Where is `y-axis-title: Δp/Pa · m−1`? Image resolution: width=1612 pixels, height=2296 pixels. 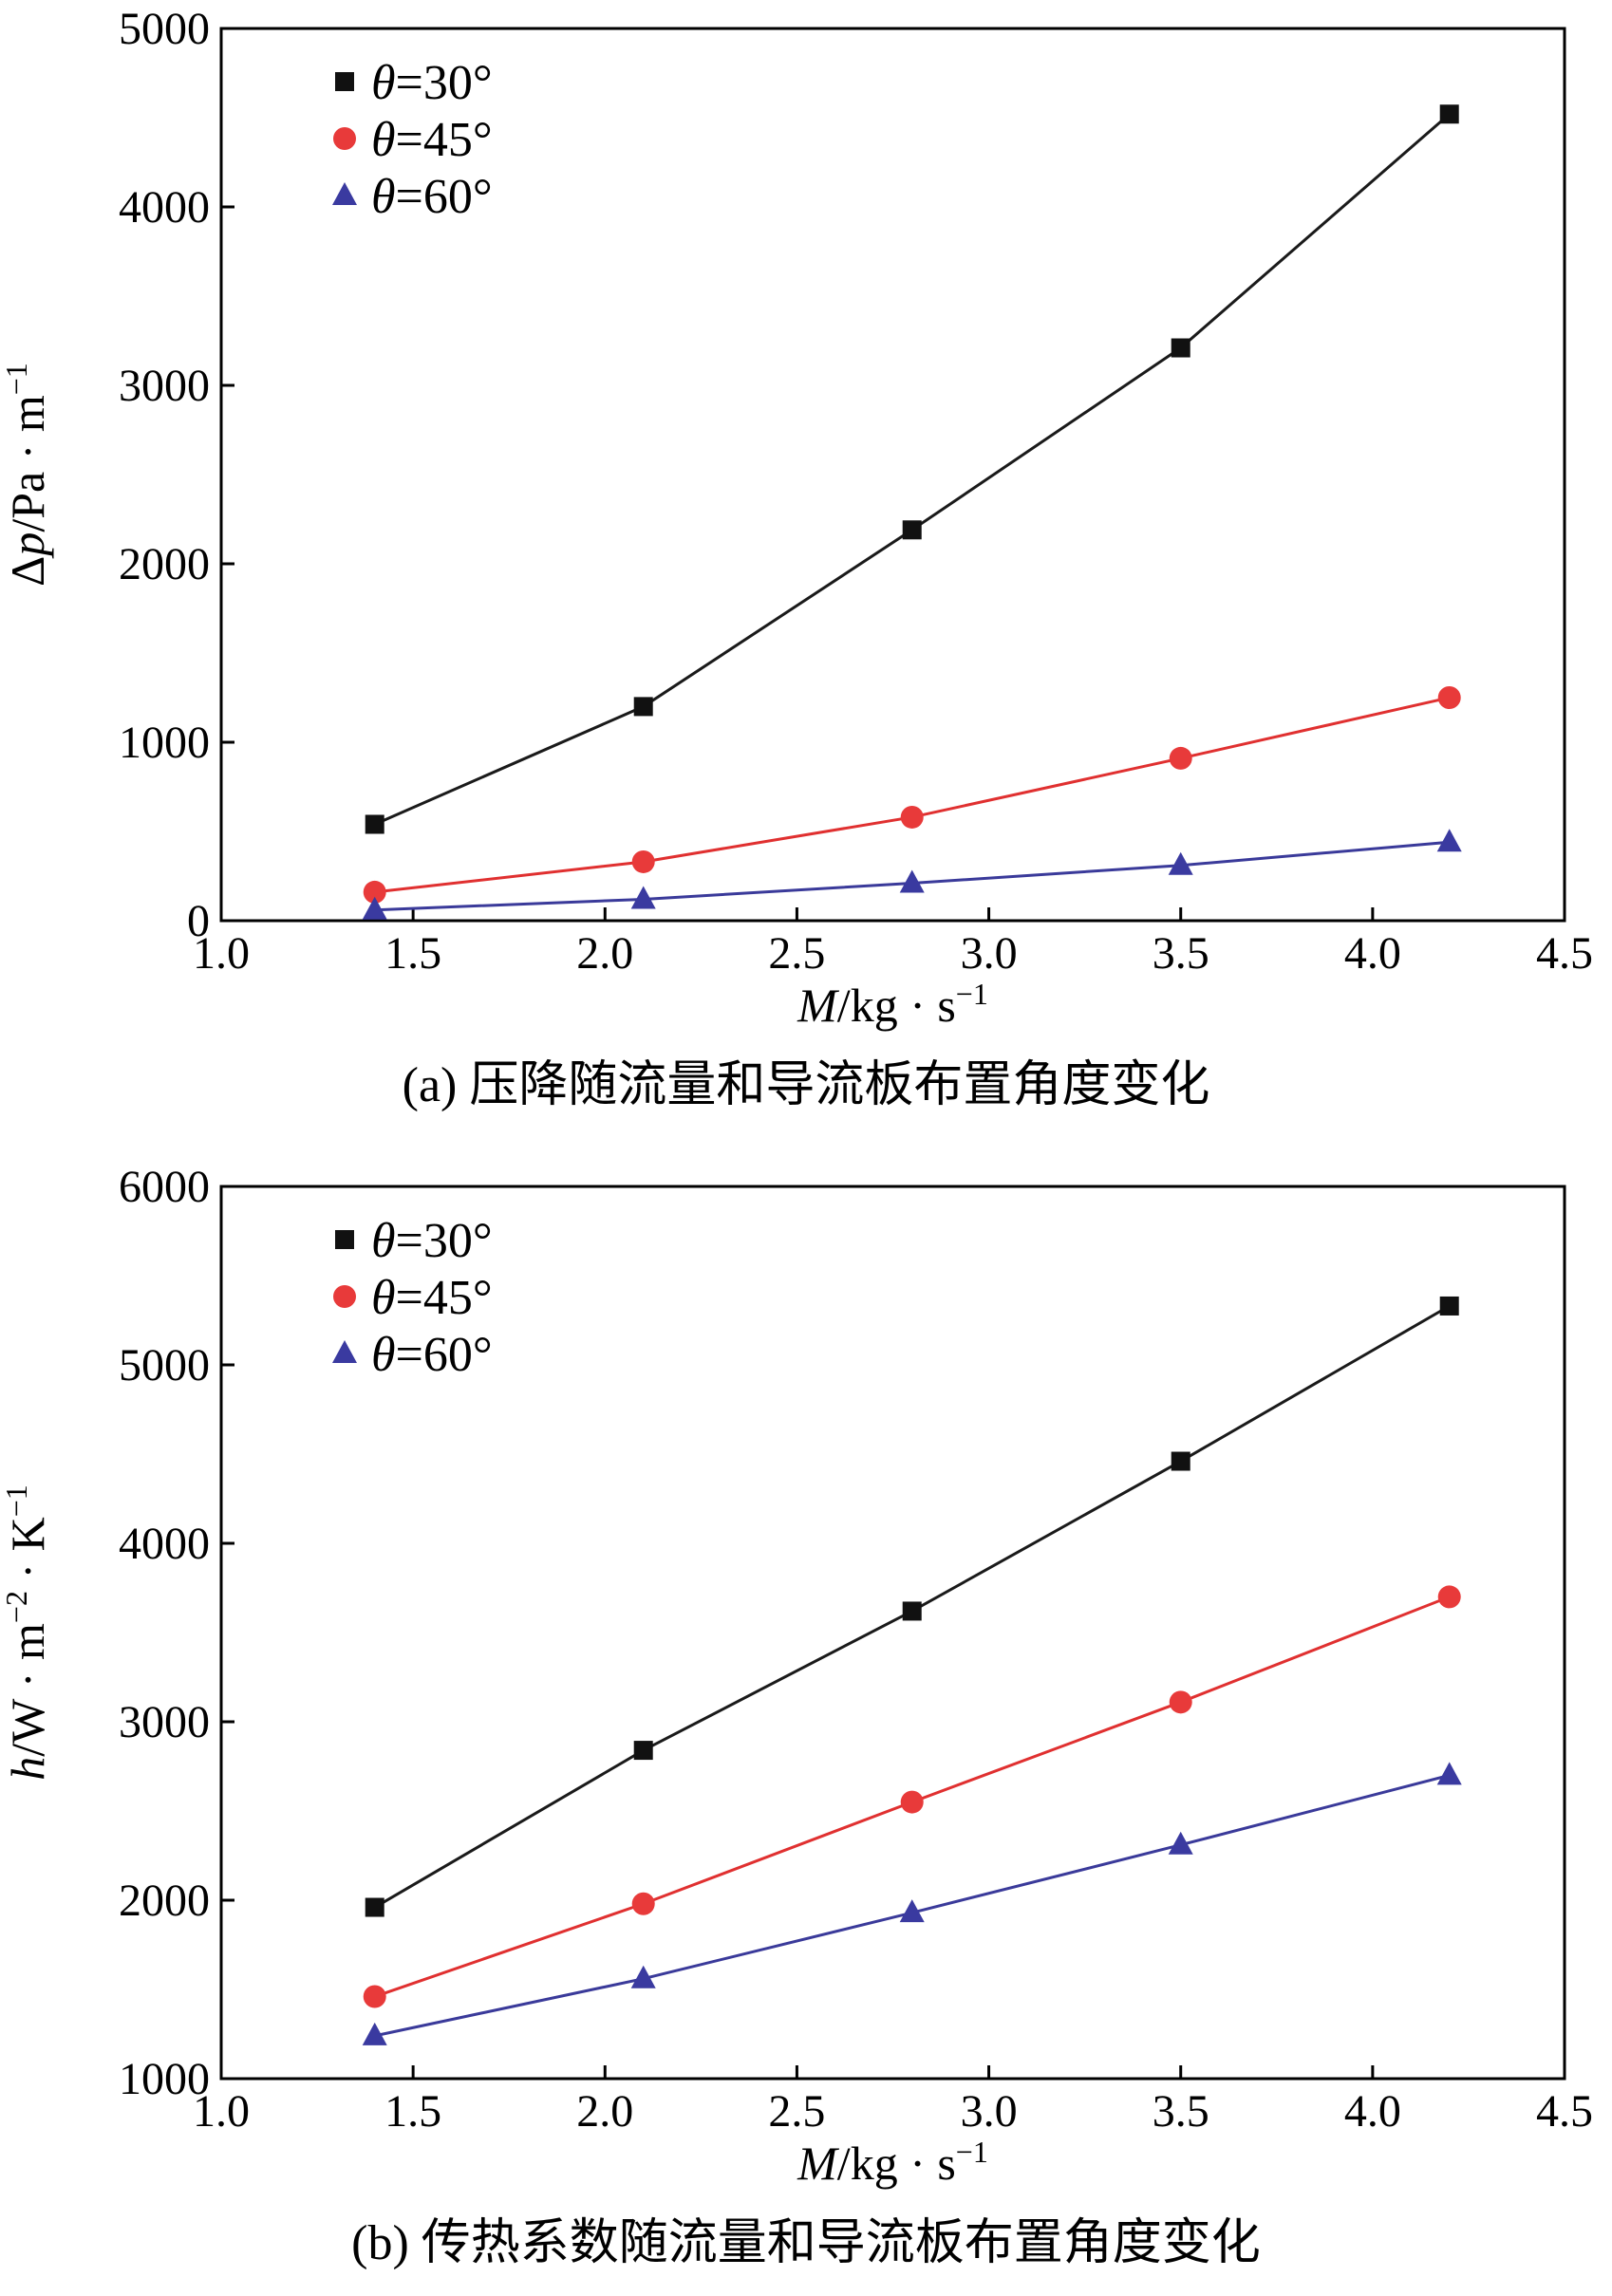 y-axis-title: Δp/Pa · m−1 is located at coordinates (27, 475).